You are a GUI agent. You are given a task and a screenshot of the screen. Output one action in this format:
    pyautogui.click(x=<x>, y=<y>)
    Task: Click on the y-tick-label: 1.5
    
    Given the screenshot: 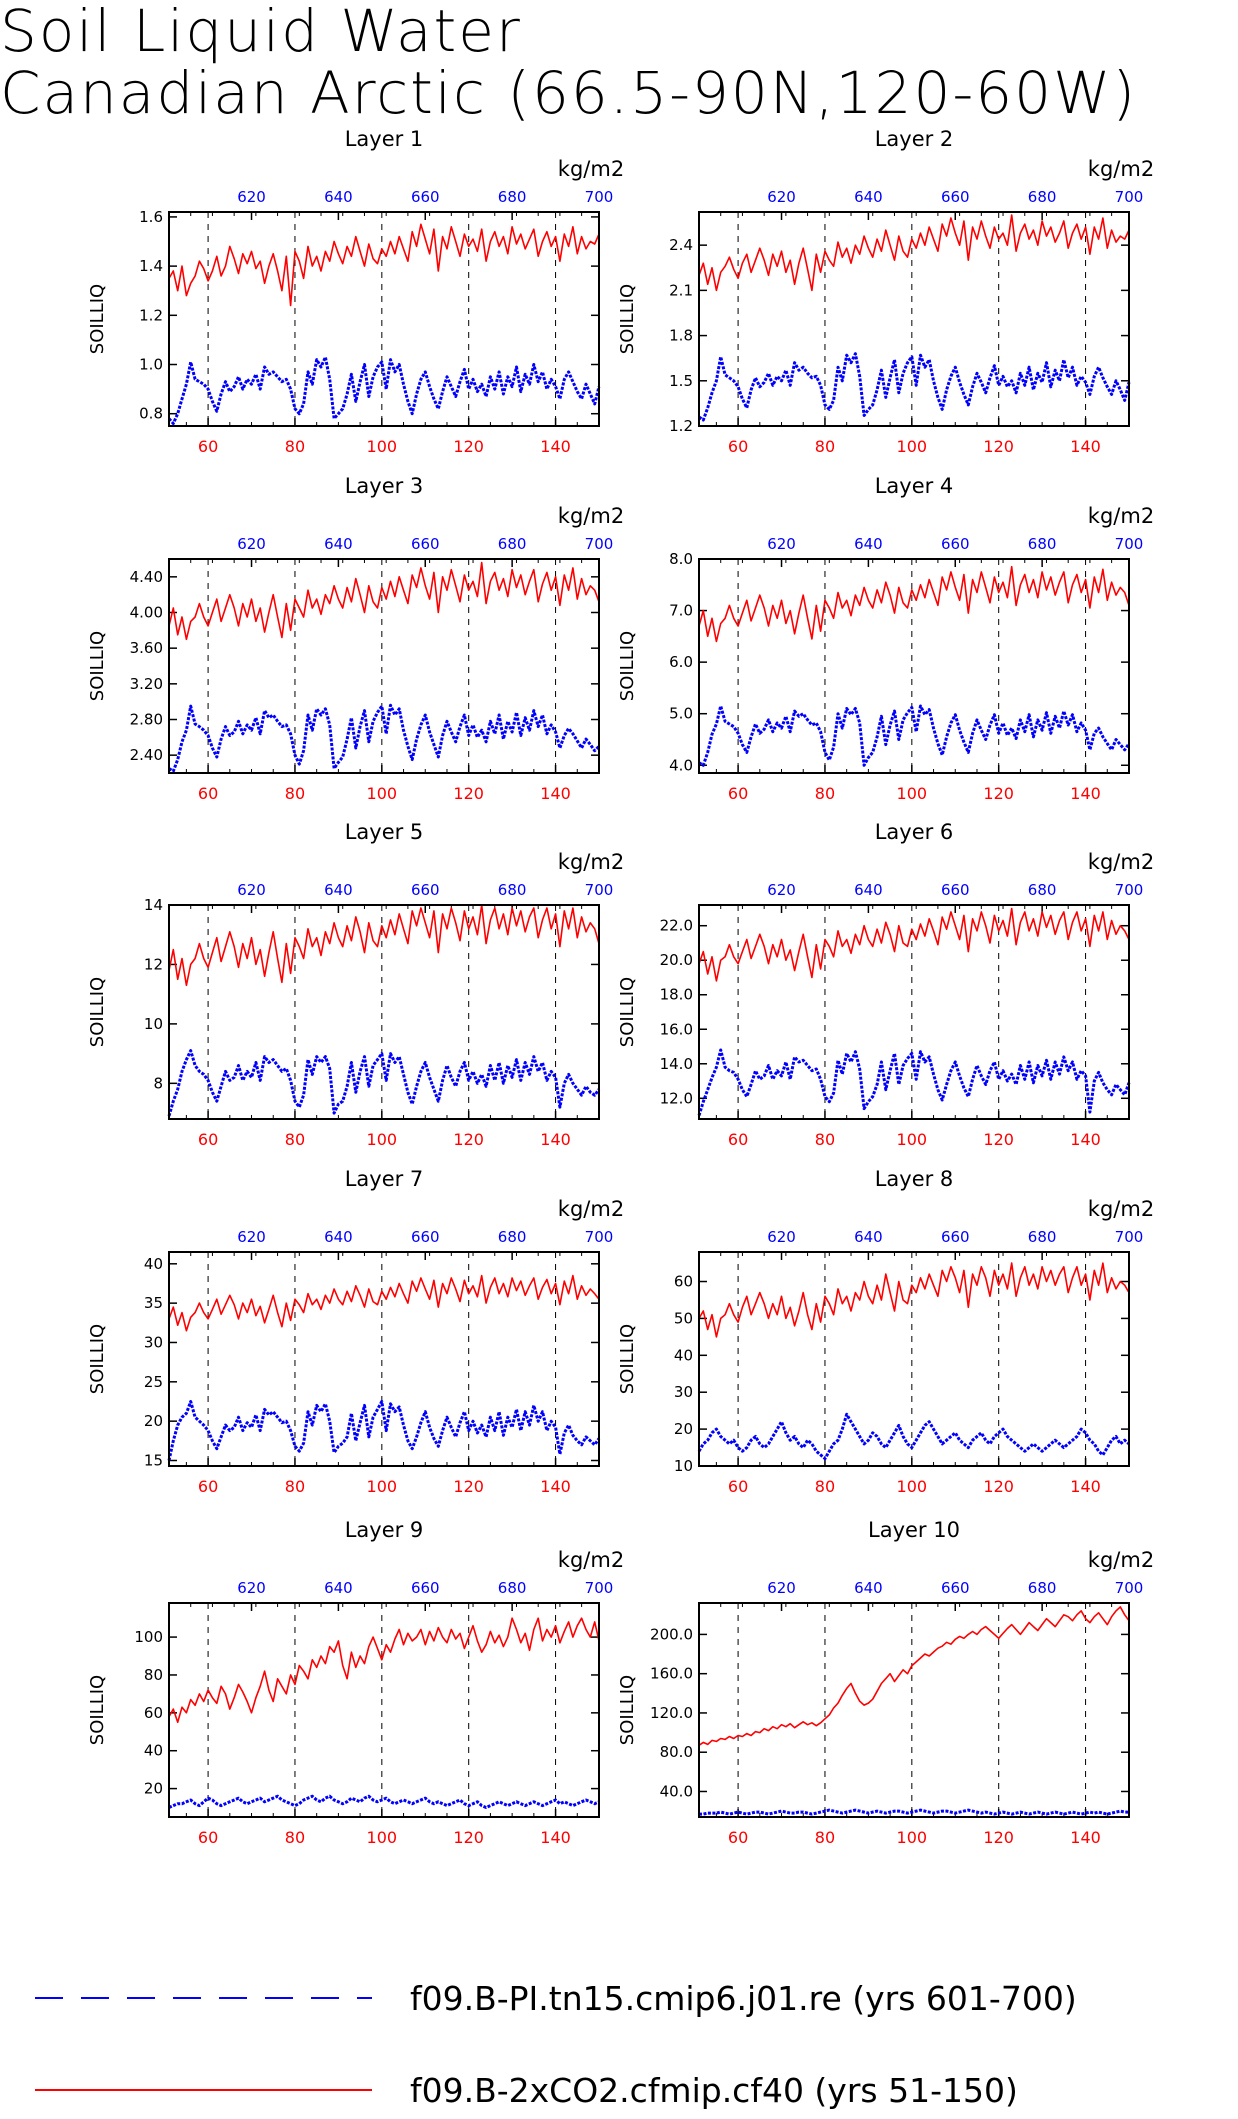 What is the action you would take?
    pyautogui.click(x=681, y=381)
    